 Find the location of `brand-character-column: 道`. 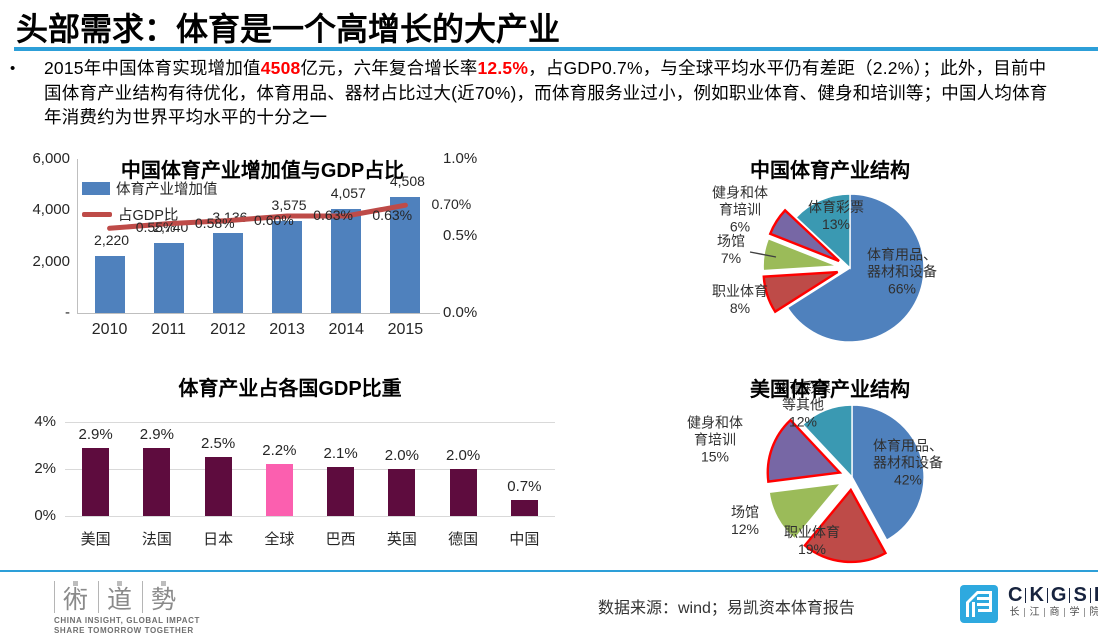

brand-character-column: 道 is located at coordinates (120, 597).